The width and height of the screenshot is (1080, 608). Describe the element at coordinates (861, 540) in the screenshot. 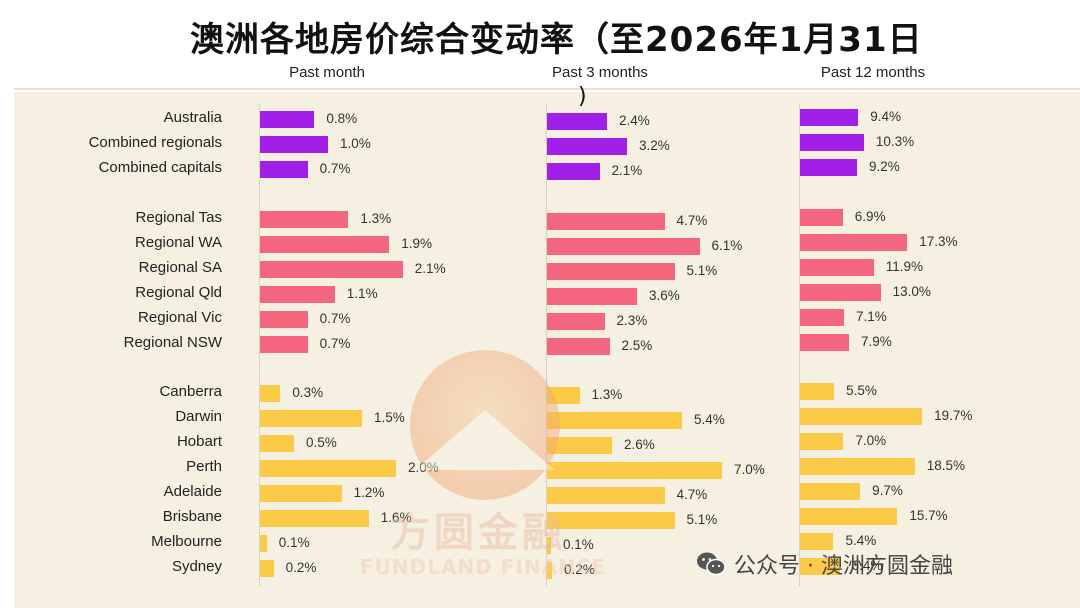

I see `data-label: 5.4%` at that location.